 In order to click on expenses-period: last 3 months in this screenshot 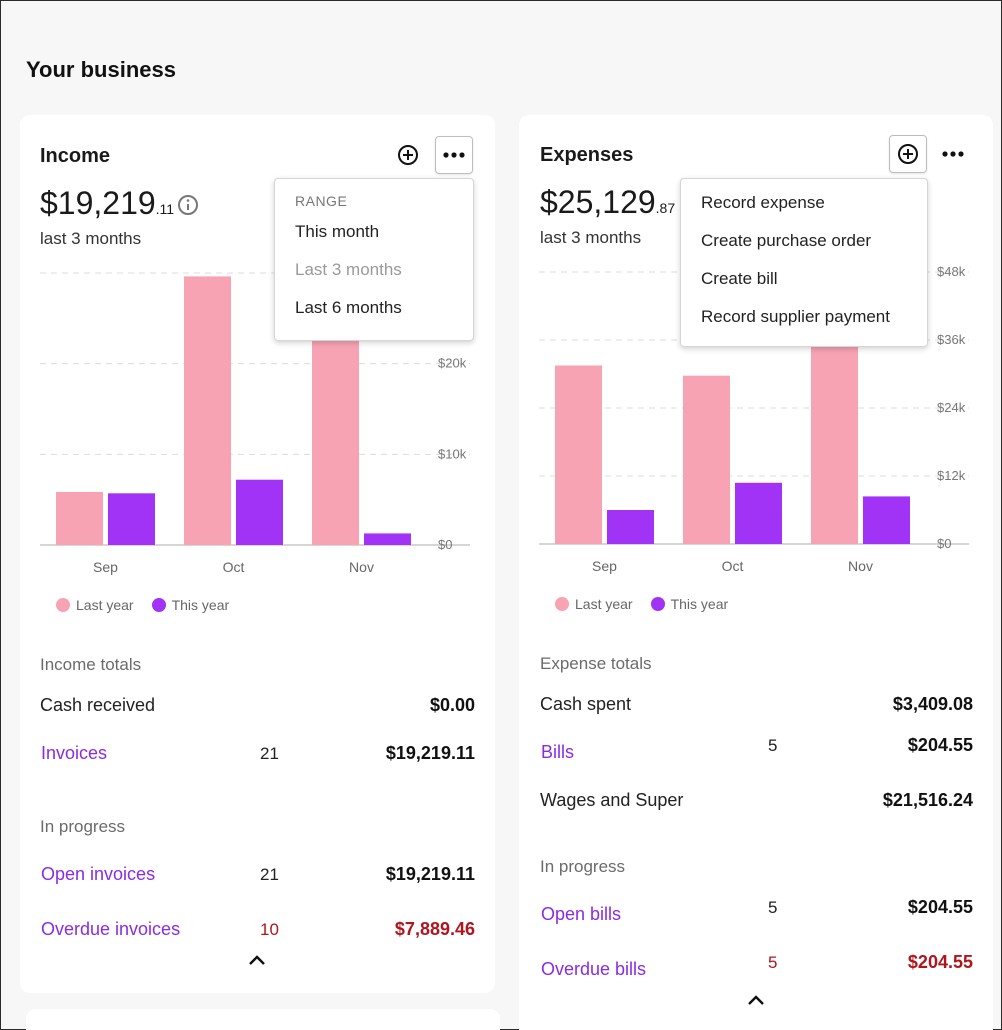, I will do `click(591, 237)`.